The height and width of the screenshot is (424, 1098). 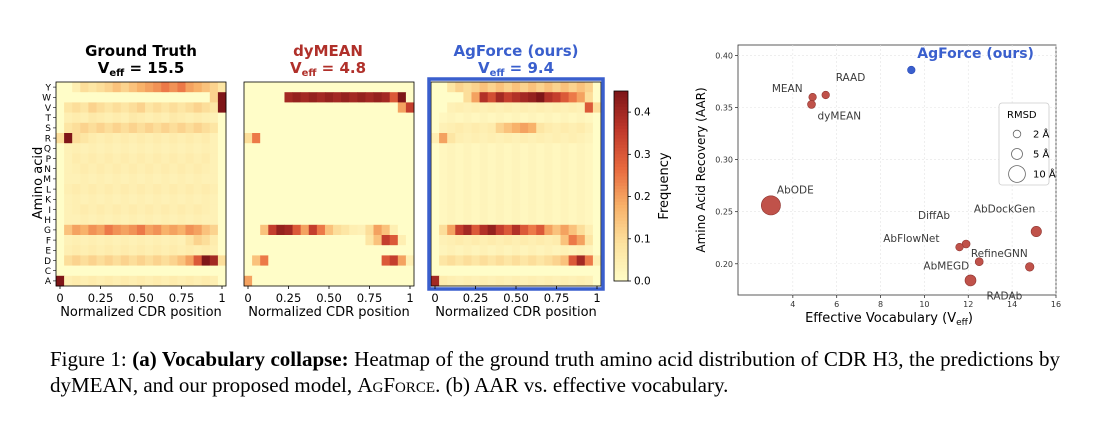 I want to click on point-label: AgForce (ours), so click(x=975, y=54).